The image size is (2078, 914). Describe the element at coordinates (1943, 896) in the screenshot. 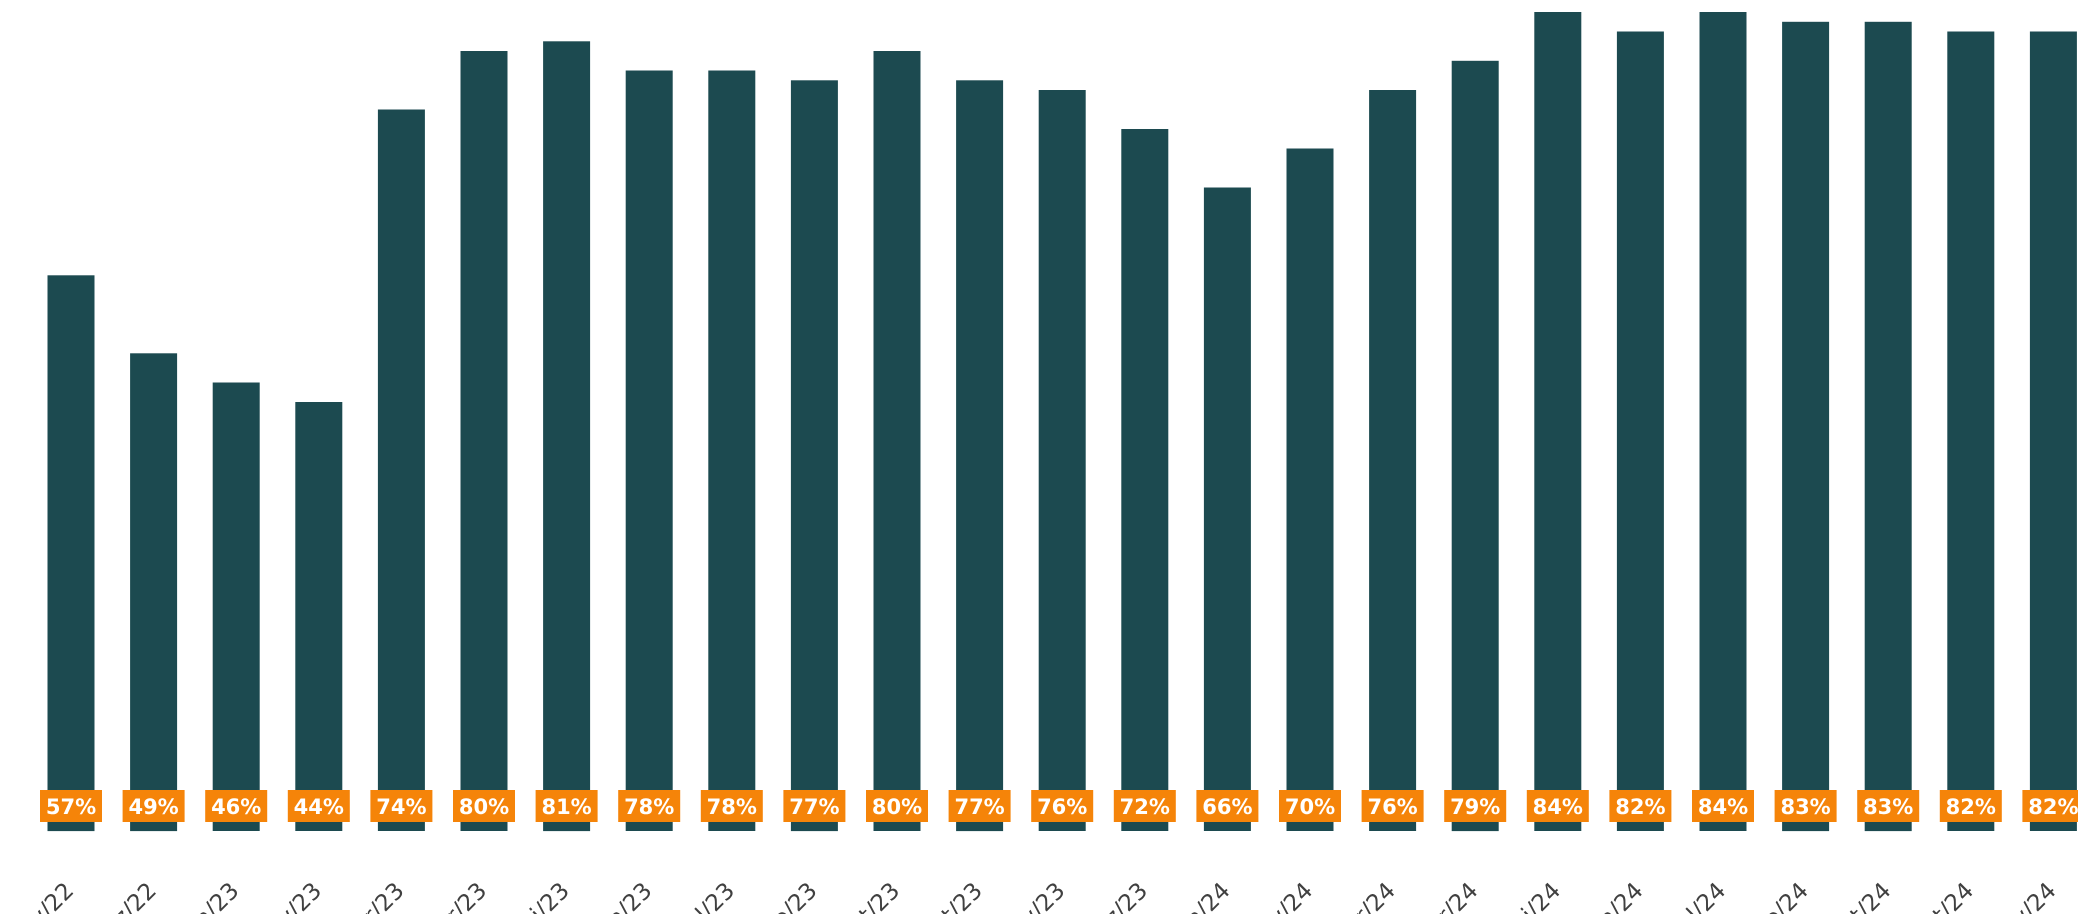

I see `x-tick-label: out/24` at that location.